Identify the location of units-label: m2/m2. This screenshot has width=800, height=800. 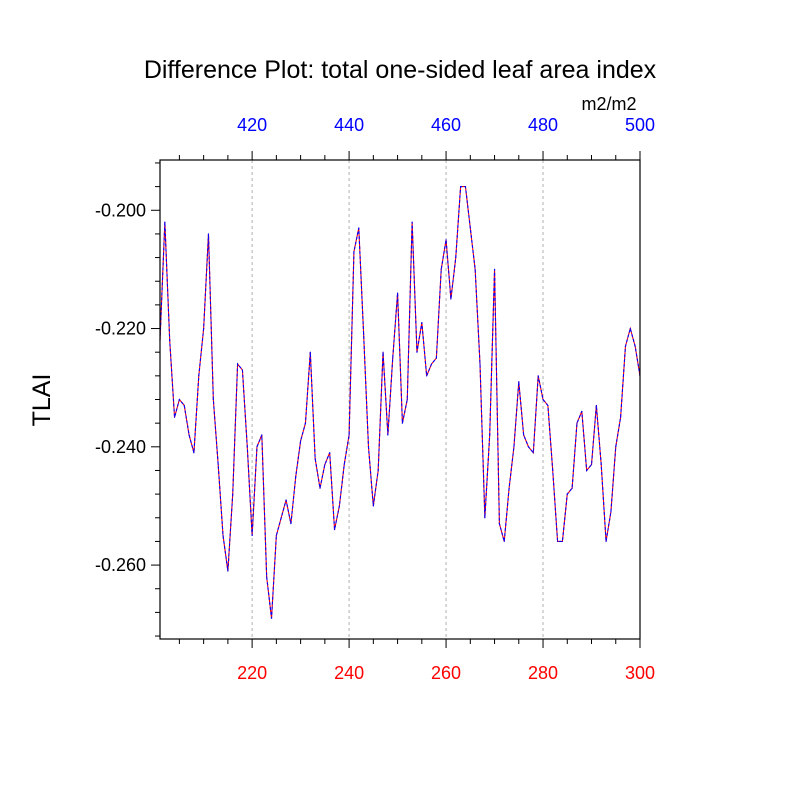
(608, 104).